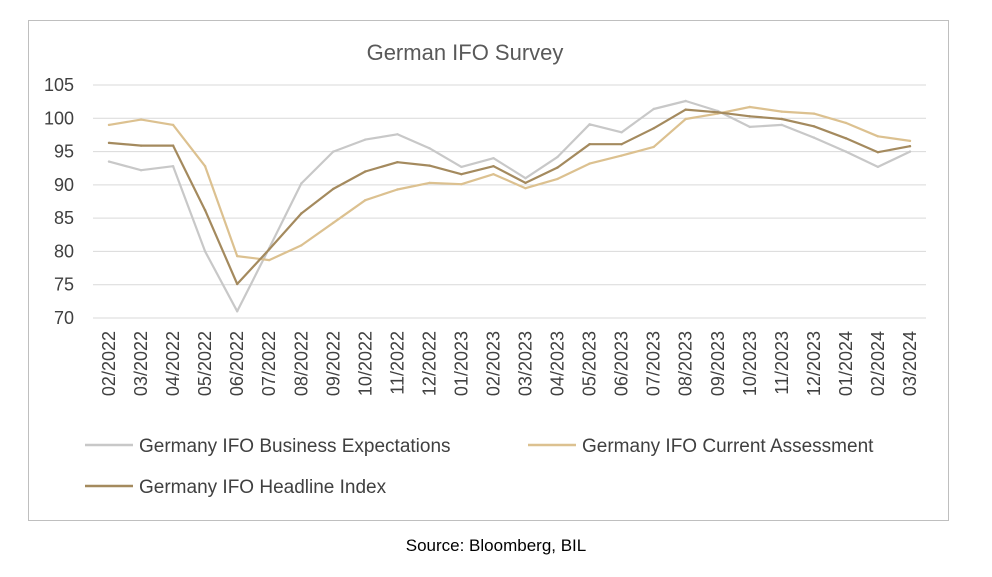 Image resolution: width=992 pixels, height=577 pixels. I want to click on x-tick-label: 12/2022, so click(429, 363).